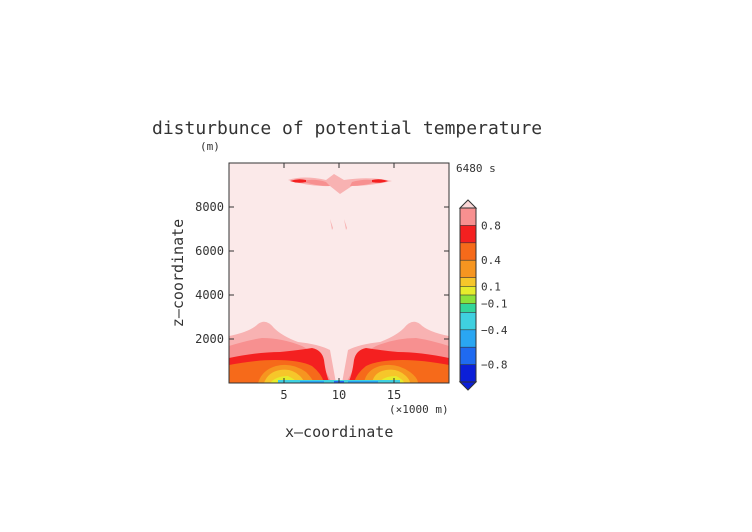 Image resolution: width=752 pixels, height=532 pixels. What do you see at coordinates (494, 304) in the screenshot?
I see `colorbar-label: −0.1` at bounding box center [494, 304].